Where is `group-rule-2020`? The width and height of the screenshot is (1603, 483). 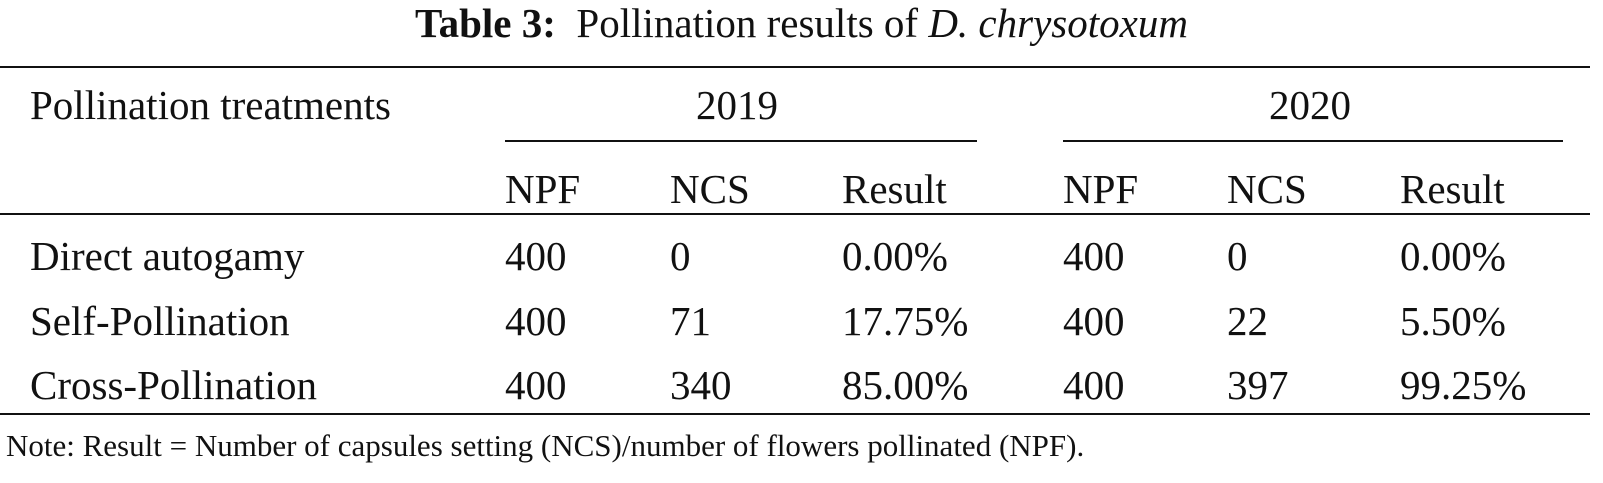
group-rule-2020 is located at coordinates (1313, 141).